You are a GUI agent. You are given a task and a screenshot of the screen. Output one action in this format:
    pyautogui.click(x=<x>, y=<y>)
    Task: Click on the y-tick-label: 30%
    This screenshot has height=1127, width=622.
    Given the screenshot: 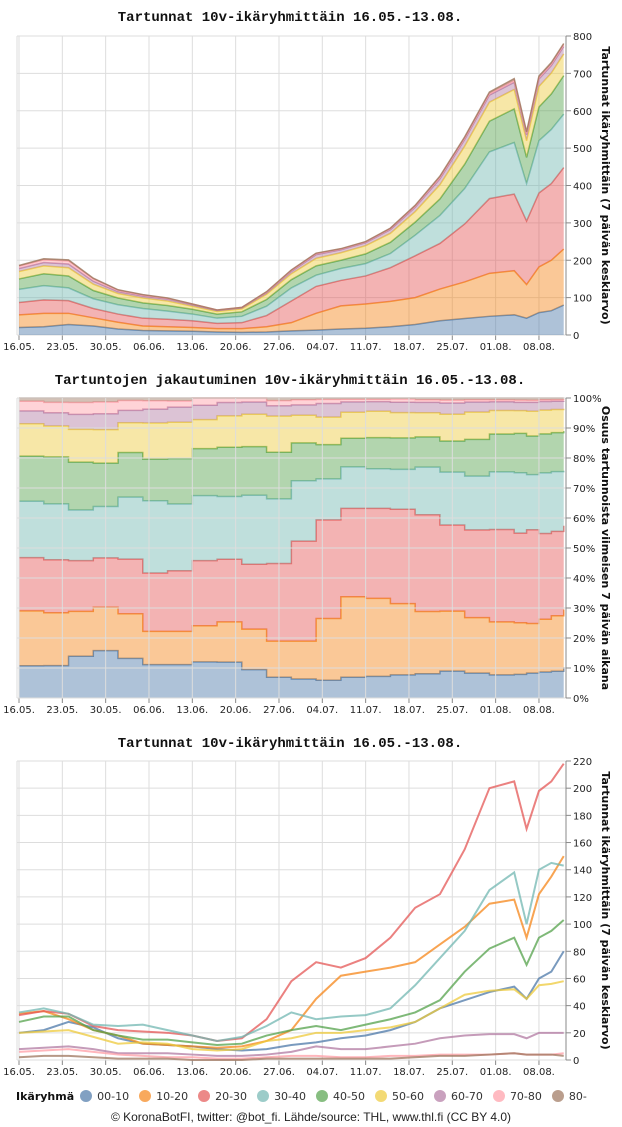 What is the action you would take?
    pyautogui.click(x=584, y=609)
    